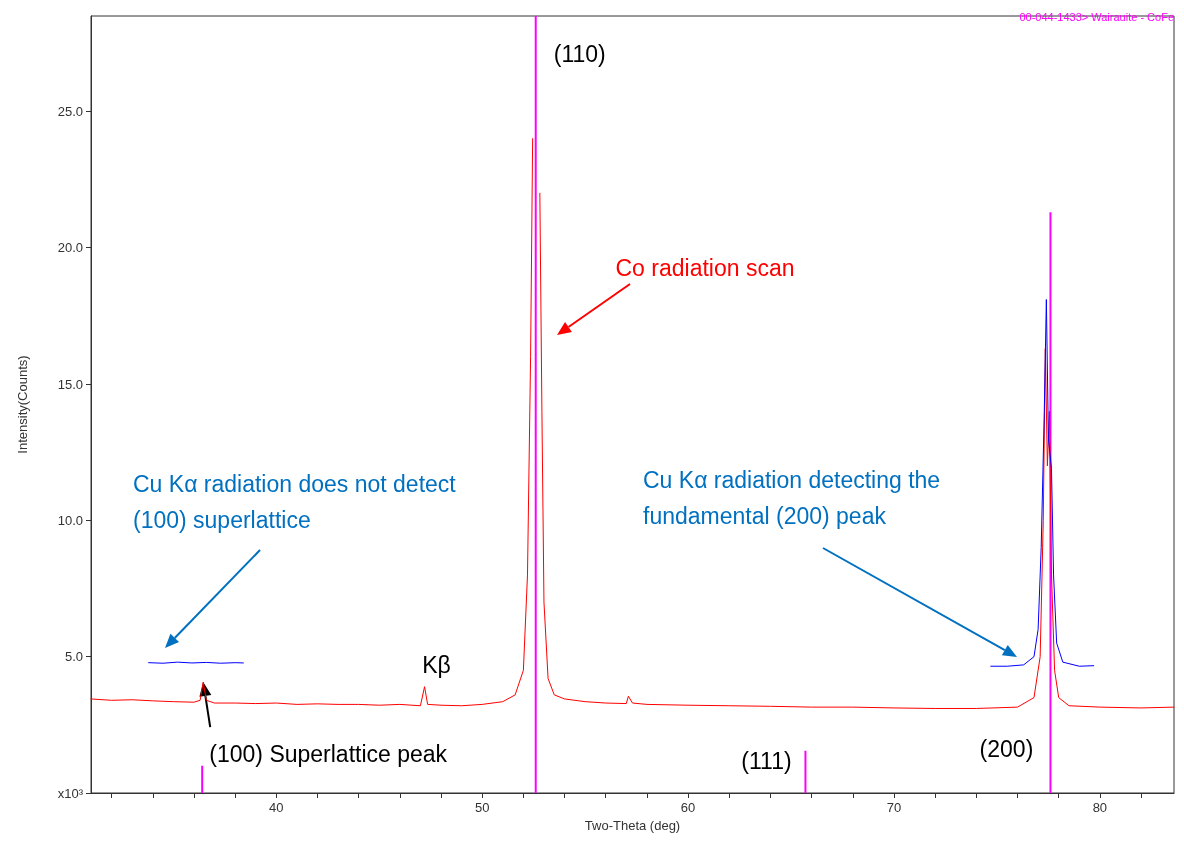 Image resolution: width=1184 pixels, height=845 pixels. I want to click on line-series, so click(1042, 483).